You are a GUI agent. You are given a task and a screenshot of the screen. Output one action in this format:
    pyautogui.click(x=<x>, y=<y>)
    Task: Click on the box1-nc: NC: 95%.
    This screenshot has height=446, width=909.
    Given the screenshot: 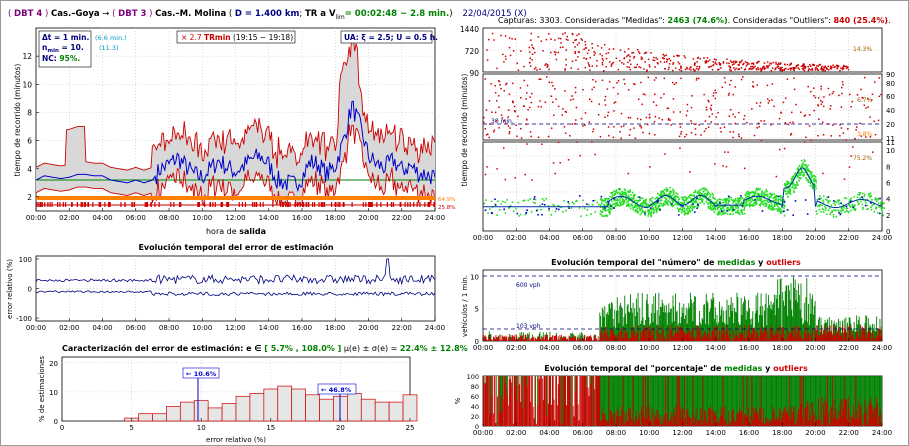 What is the action you would take?
    pyautogui.click(x=61, y=58)
    